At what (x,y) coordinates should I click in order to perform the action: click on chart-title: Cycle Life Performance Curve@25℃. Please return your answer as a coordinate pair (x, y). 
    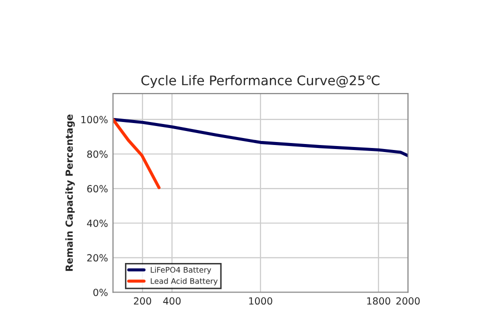
    Looking at the image, I should click on (260, 81).